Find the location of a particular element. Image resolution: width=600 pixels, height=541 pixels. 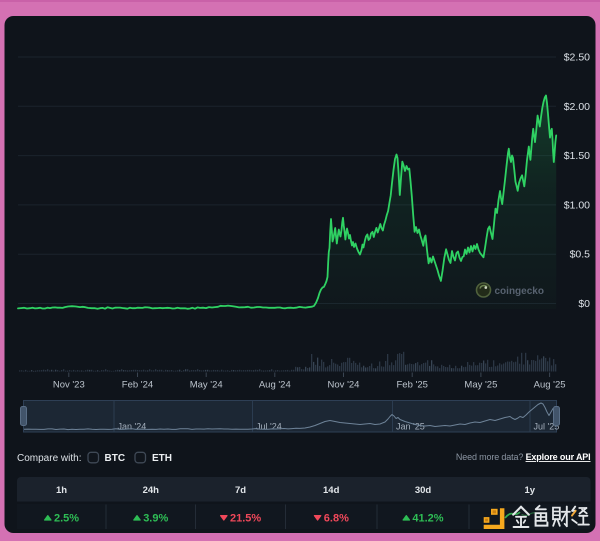

svg-text: Jul '25 is located at coordinates (547, 427).